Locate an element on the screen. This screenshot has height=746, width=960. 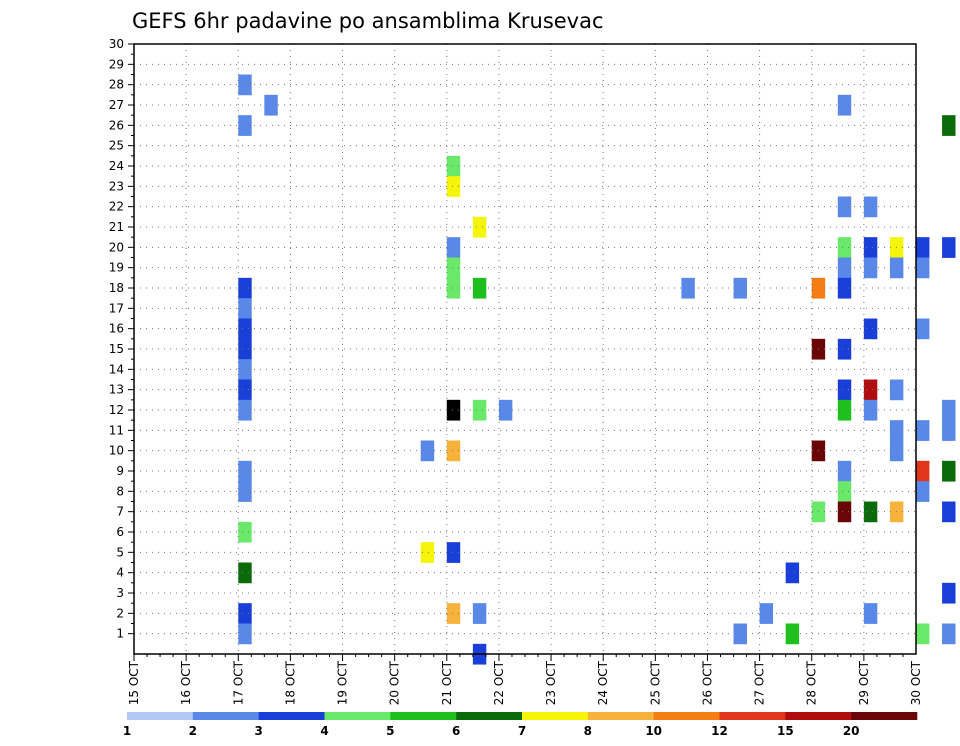
y-tick-label: 21 is located at coordinates (116, 227).